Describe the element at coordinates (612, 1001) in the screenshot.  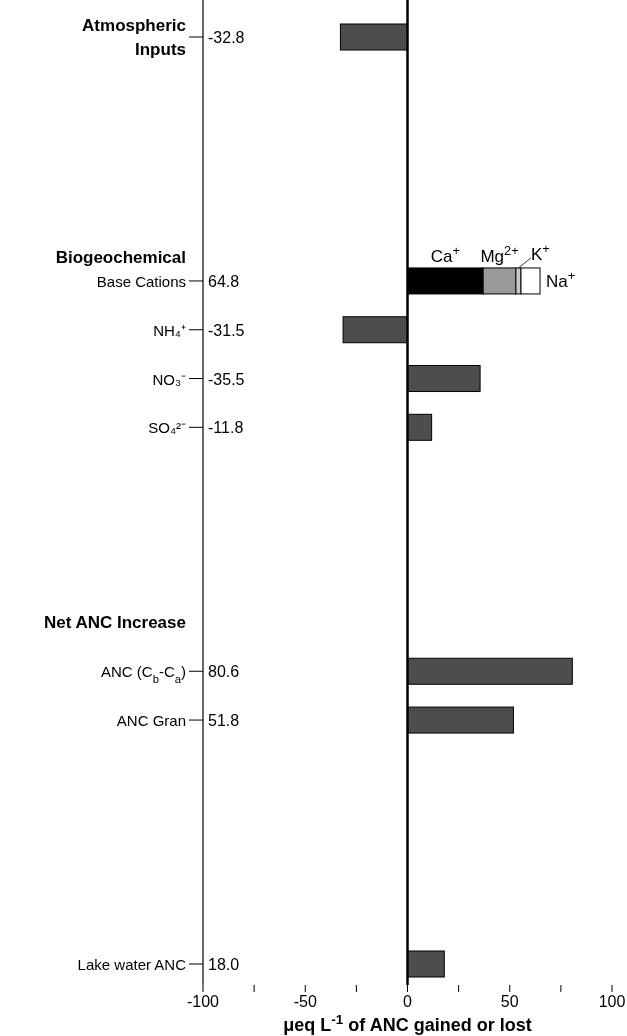
I see `x-tick-label: 100` at that location.